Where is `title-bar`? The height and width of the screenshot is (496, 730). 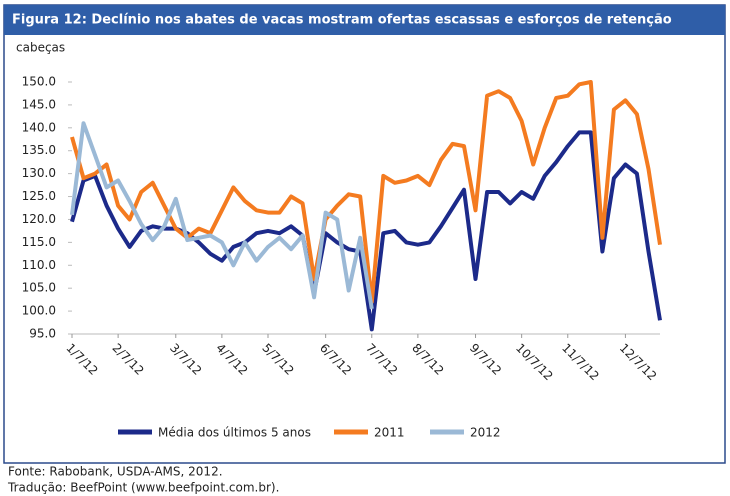
title-bar is located at coordinates (364, 20).